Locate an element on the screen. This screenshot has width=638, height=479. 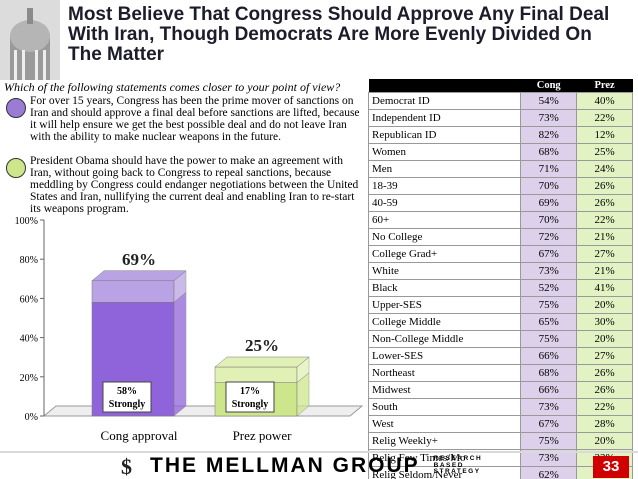
row-label: Independent ID is located at coordinates (444, 117).